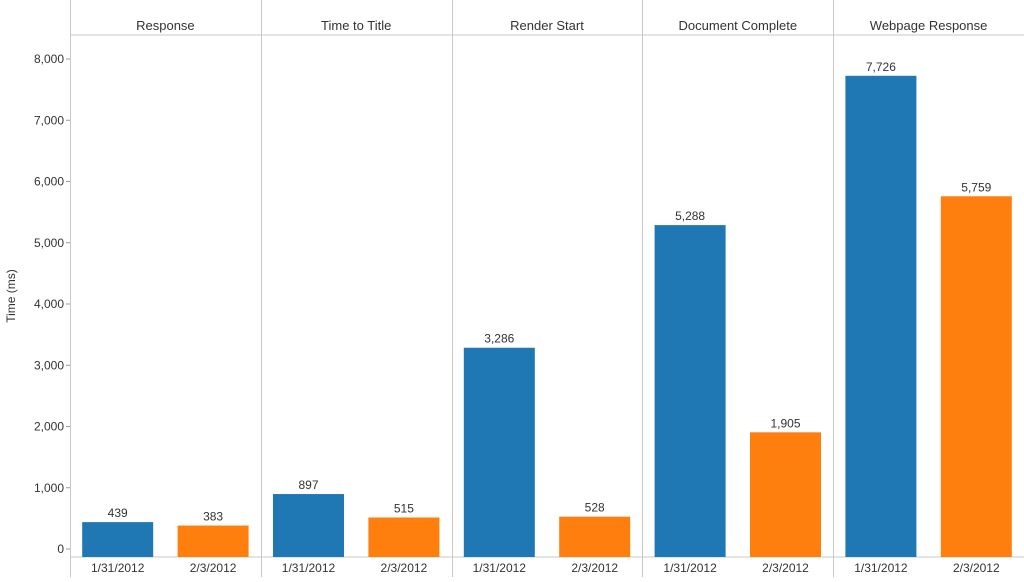  What do you see at coordinates (49, 243) in the screenshot?
I see `y-tick-label: 5,000` at bounding box center [49, 243].